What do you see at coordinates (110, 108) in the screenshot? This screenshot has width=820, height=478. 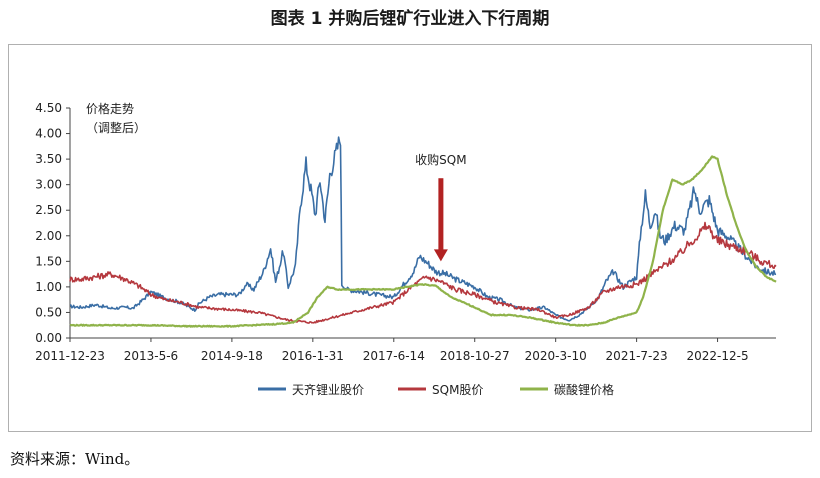 I see `y-axis-label-line: 价格走势` at bounding box center [110, 108].